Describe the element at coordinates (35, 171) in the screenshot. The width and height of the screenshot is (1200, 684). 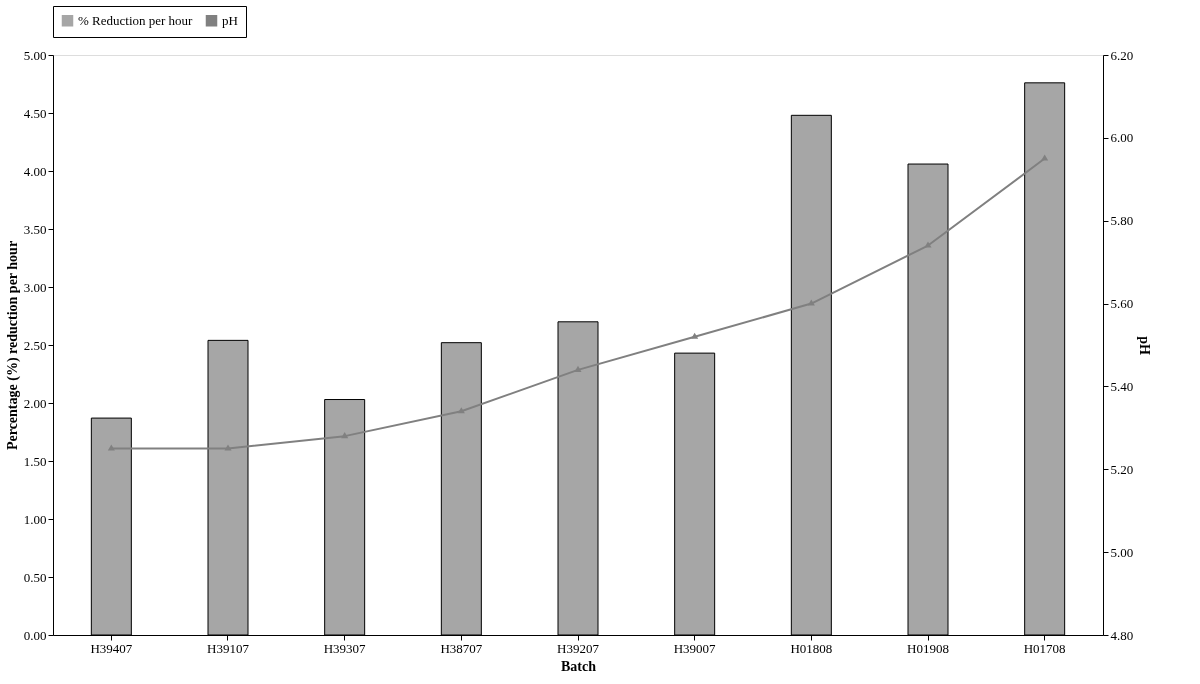
I see `y-tick-label: 4.00` at that location.